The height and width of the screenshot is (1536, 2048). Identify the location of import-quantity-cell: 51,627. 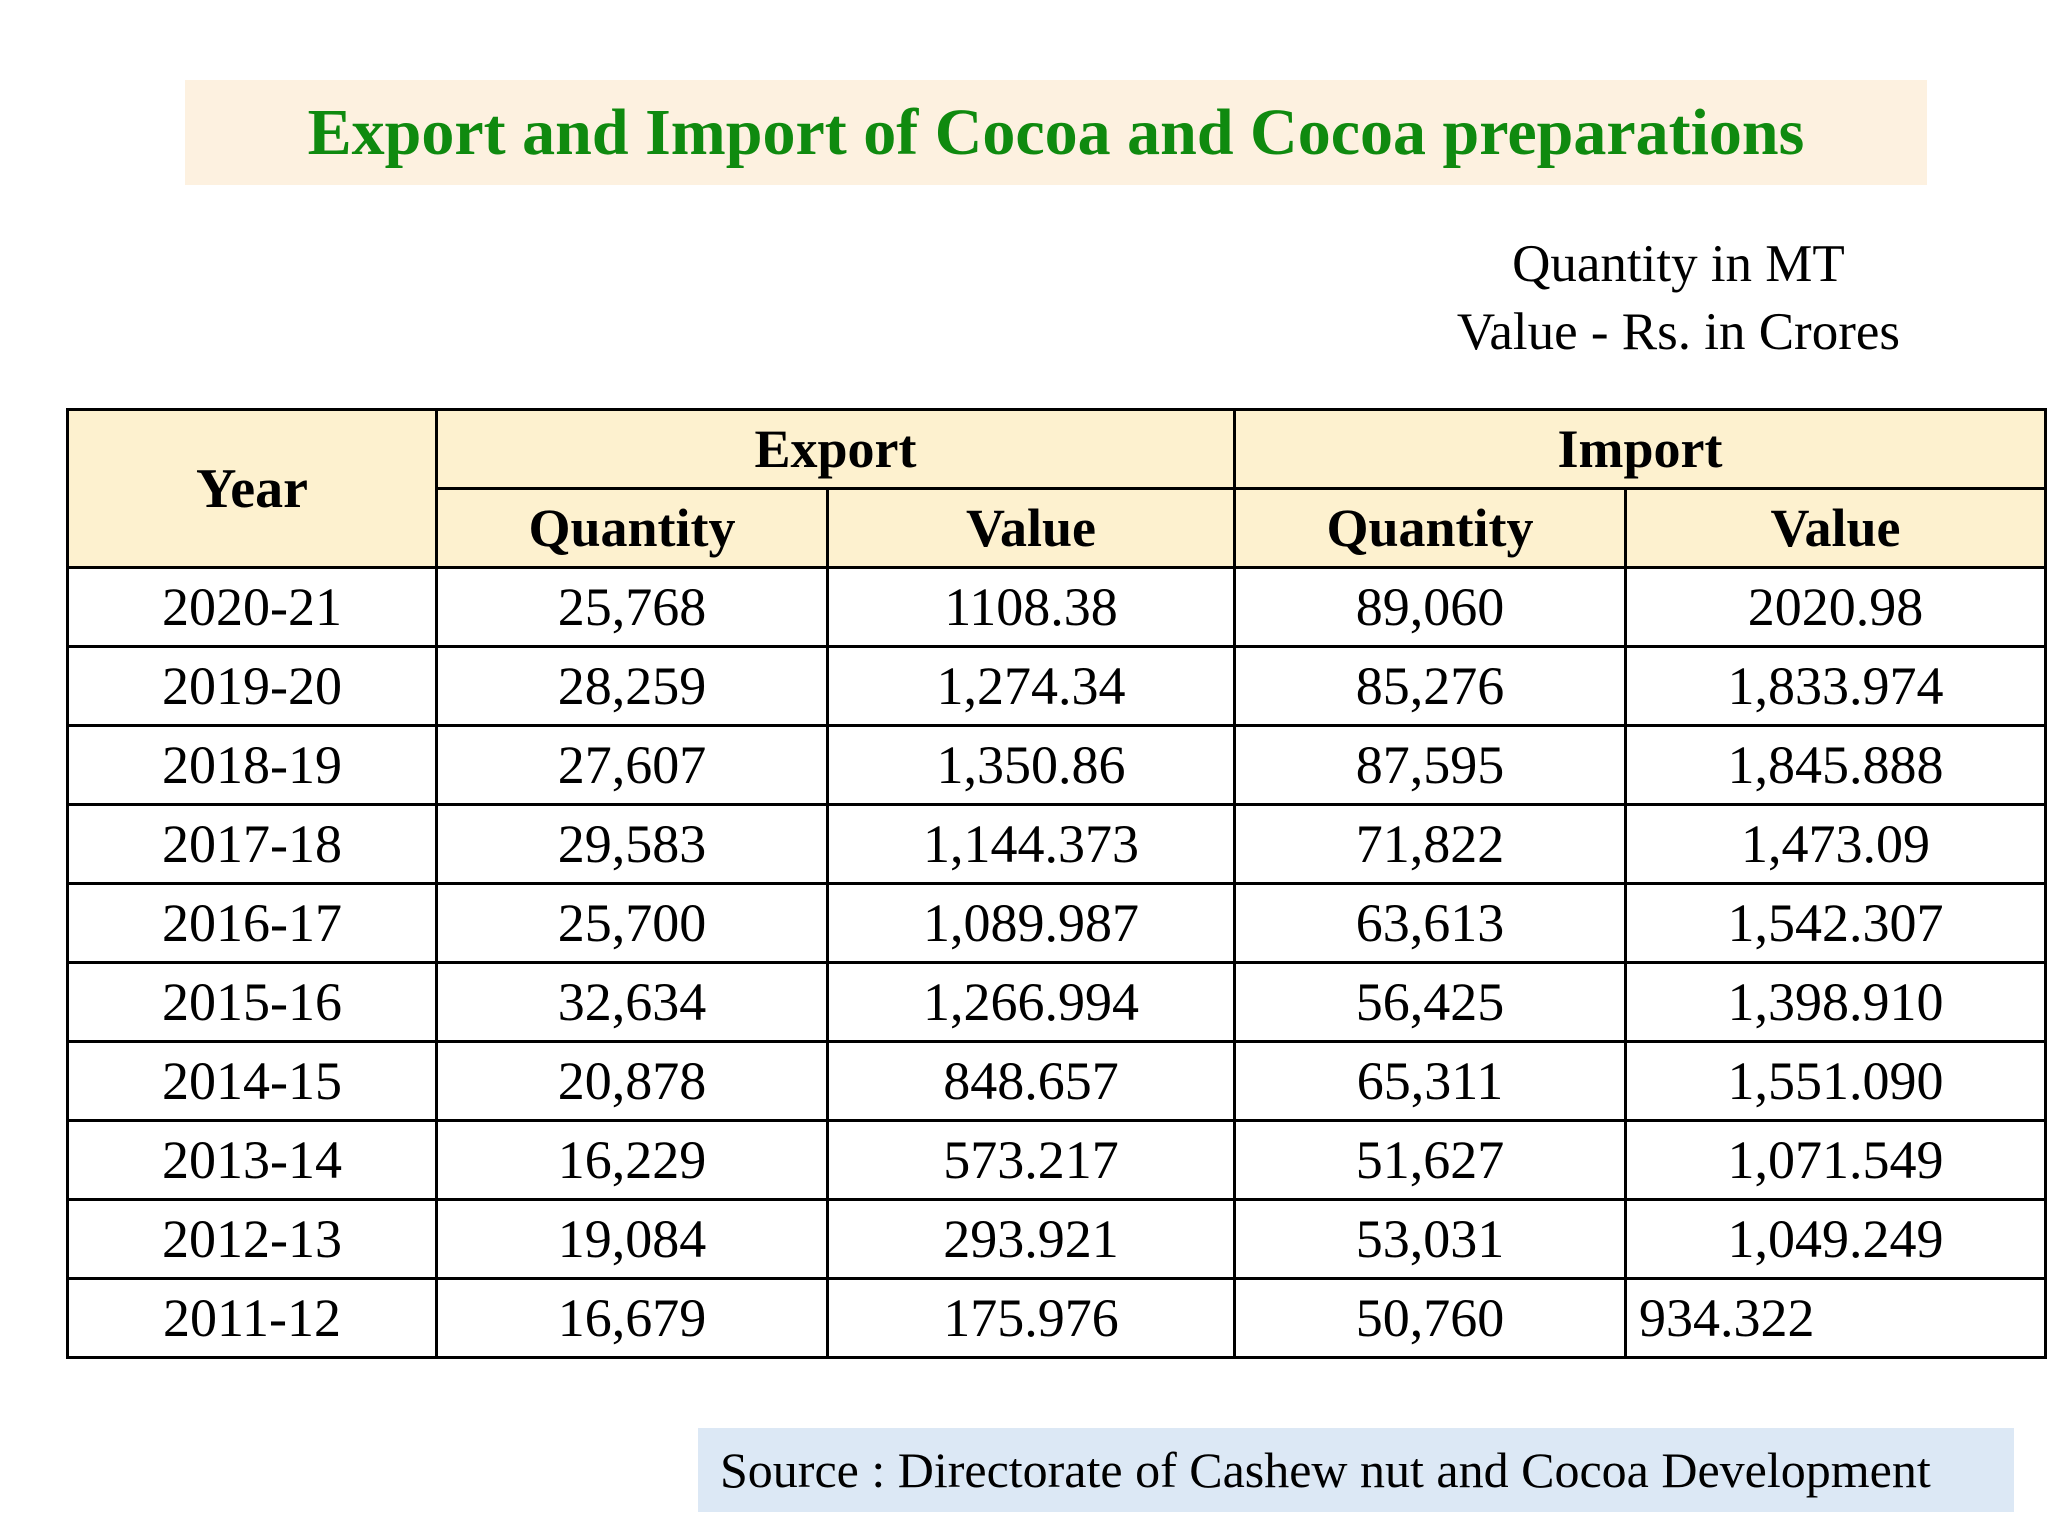
(1430, 1160).